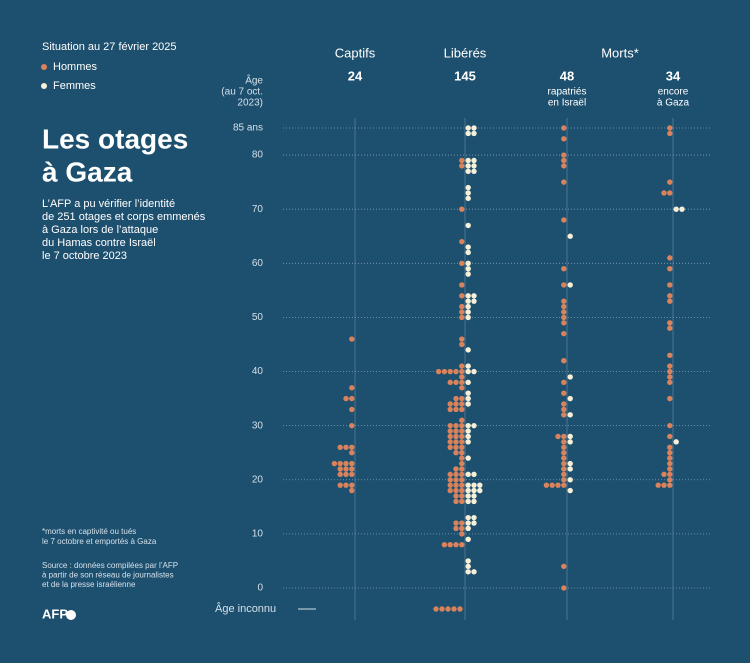 This screenshot has width=750, height=663. I want to click on group-header: Morts*, so click(620, 52).